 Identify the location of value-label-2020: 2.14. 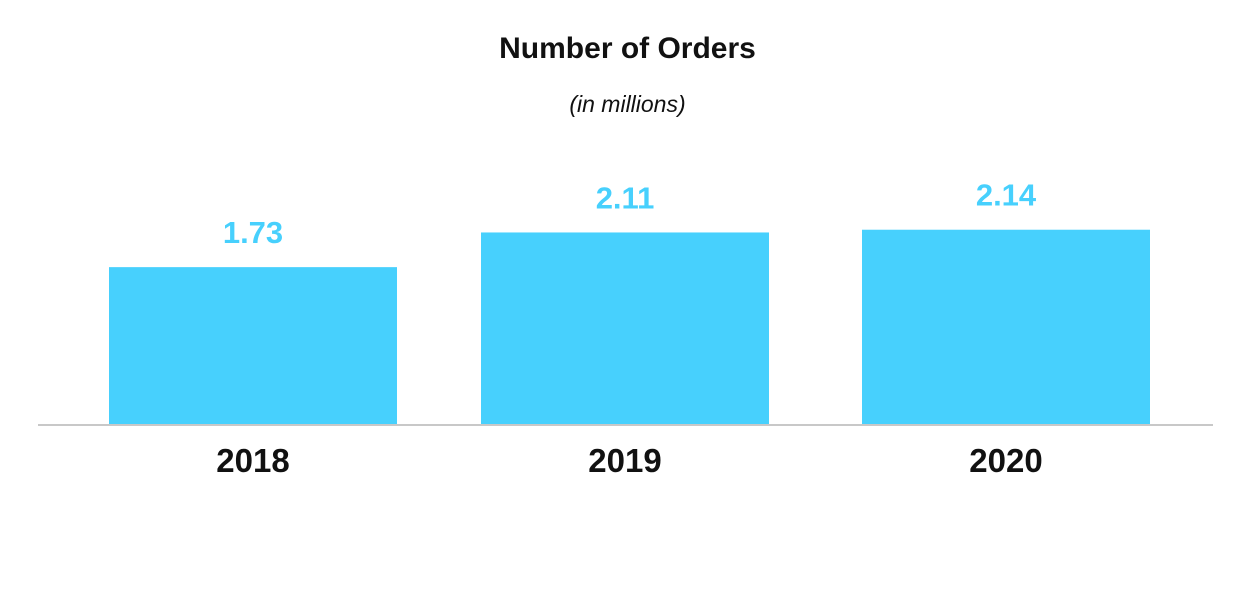
(1006, 195).